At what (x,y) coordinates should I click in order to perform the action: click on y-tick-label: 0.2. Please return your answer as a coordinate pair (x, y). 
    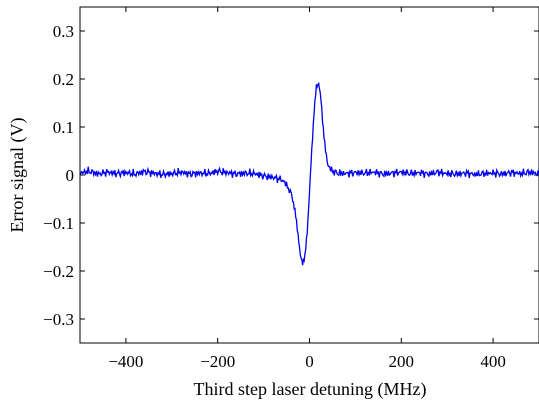
    Looking at the image, I should click on (63, 79).